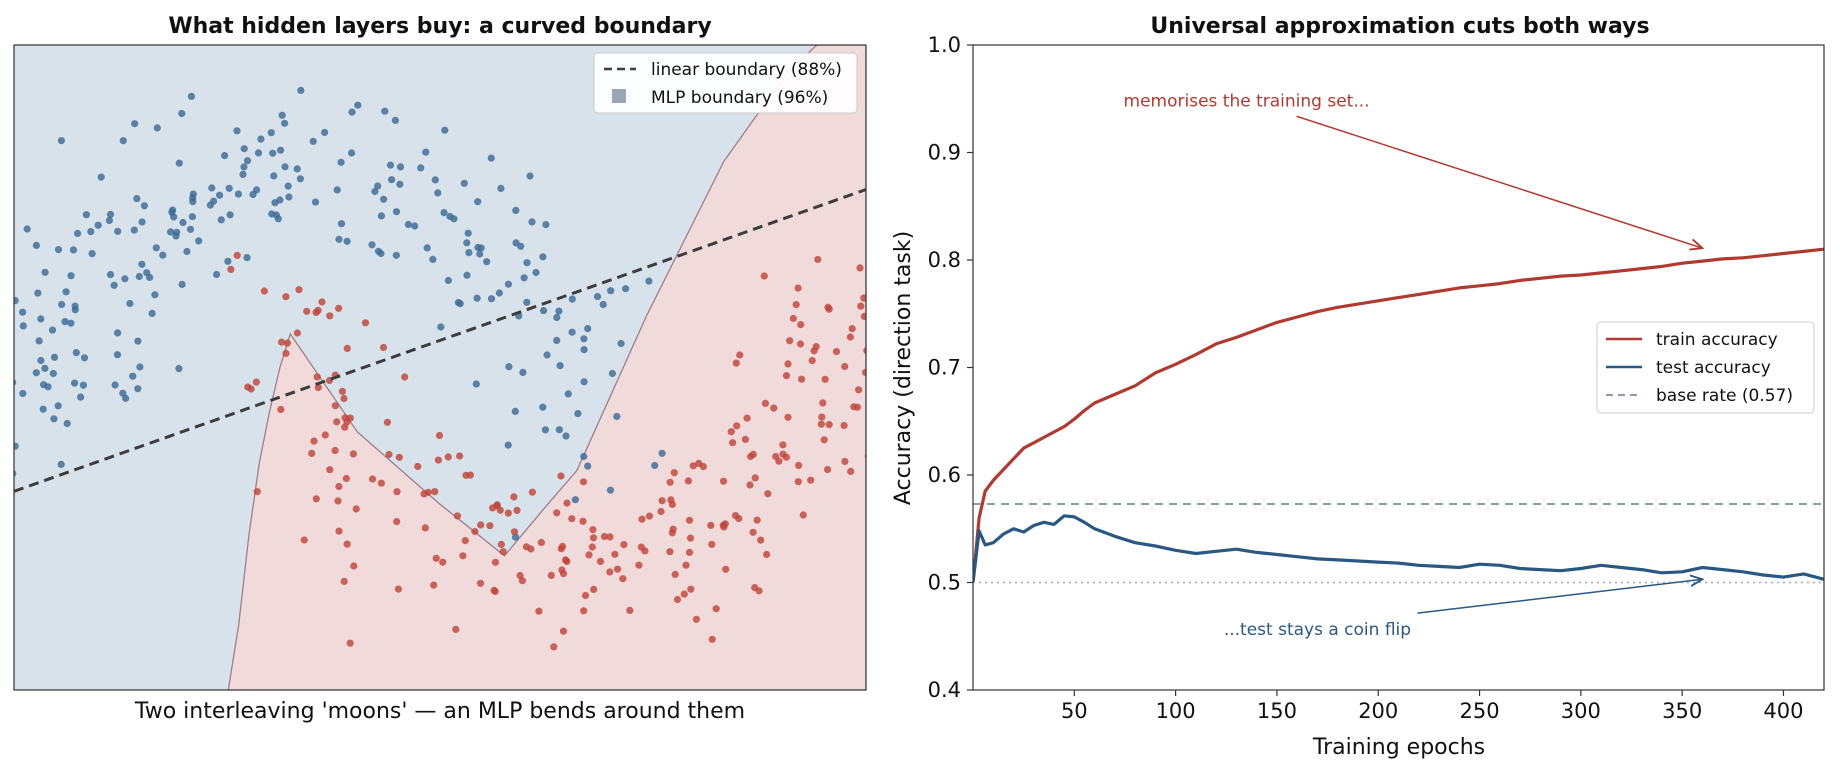 This screenshot has width=1840, height=775. What do you see at coordinates (944, 260) in the screenshot?
I see `y-tick-label: 0.8` at bounding box center [944, 260].